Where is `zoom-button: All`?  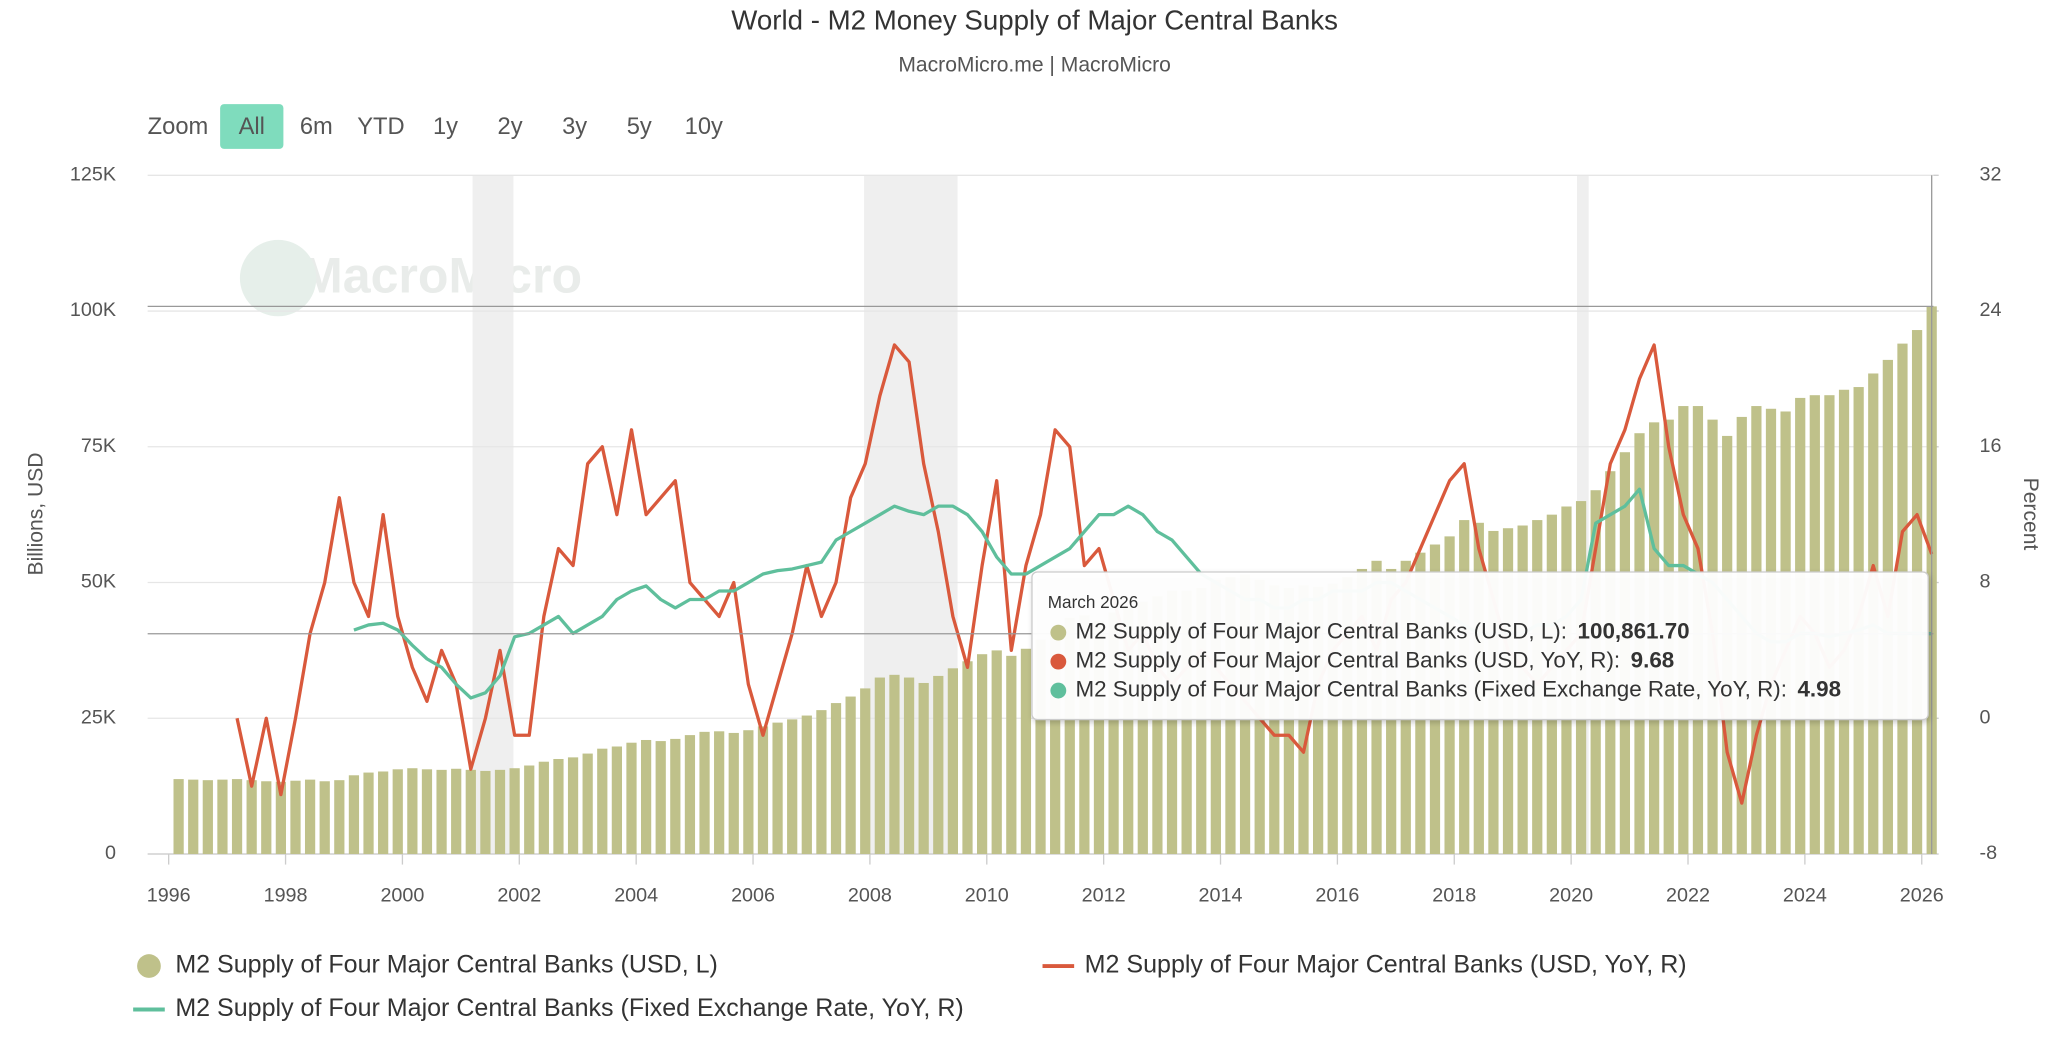 zoom-button: All is located at coordinates (252, 127).